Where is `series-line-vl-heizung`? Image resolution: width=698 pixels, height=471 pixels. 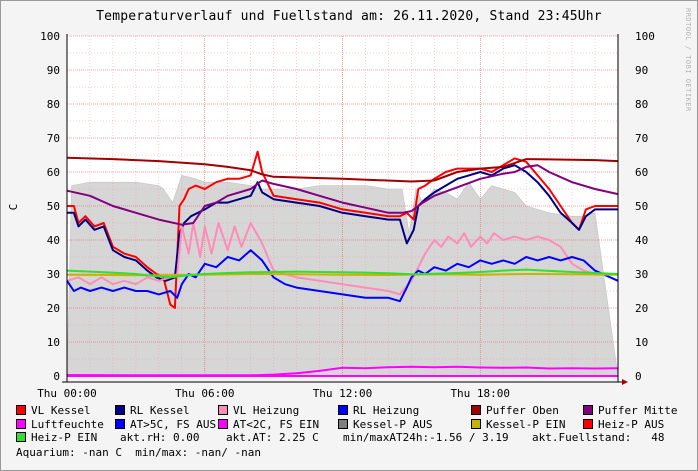 series-line-vl-heizung is located at coordinates (342, 259).